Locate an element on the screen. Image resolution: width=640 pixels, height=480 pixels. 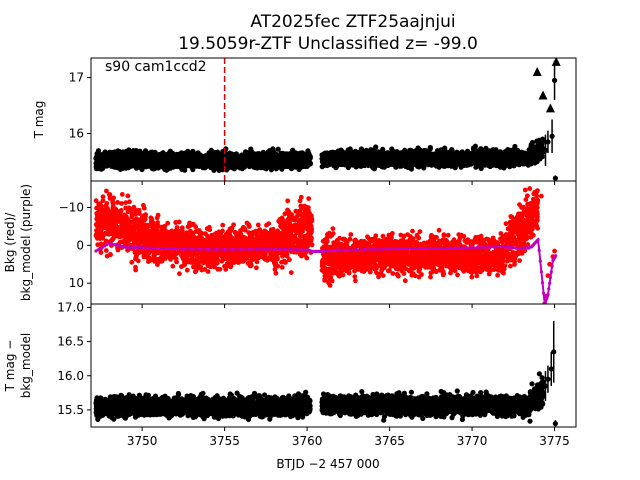
y-axis-label: T mag is located at coordinates (39, 120).